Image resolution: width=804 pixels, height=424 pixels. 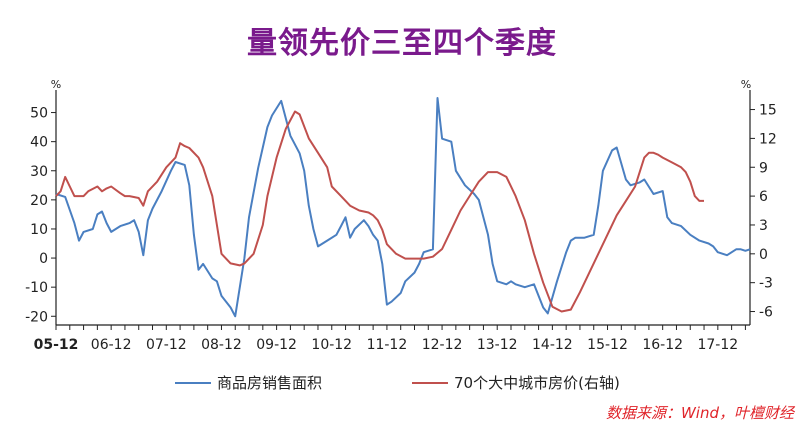 I want to click on right-tick-label: -6, so click(x=766, y=313).